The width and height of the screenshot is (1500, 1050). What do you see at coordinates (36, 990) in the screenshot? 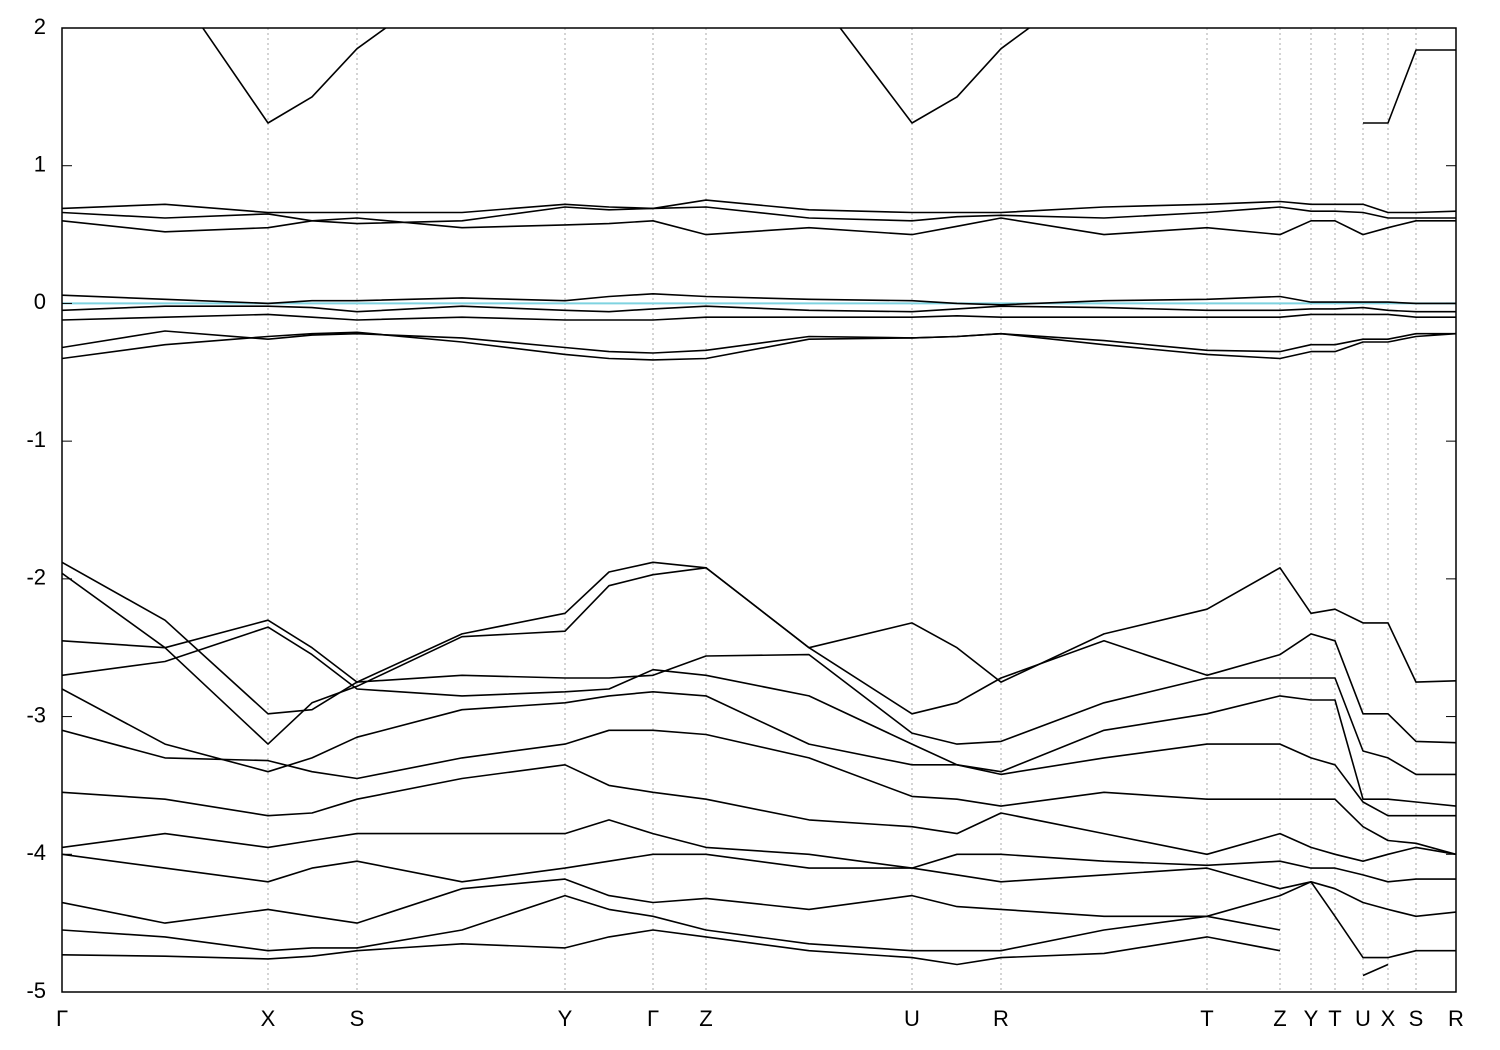
I see `y-tick-label: -5` at bounding box center [36, 990].